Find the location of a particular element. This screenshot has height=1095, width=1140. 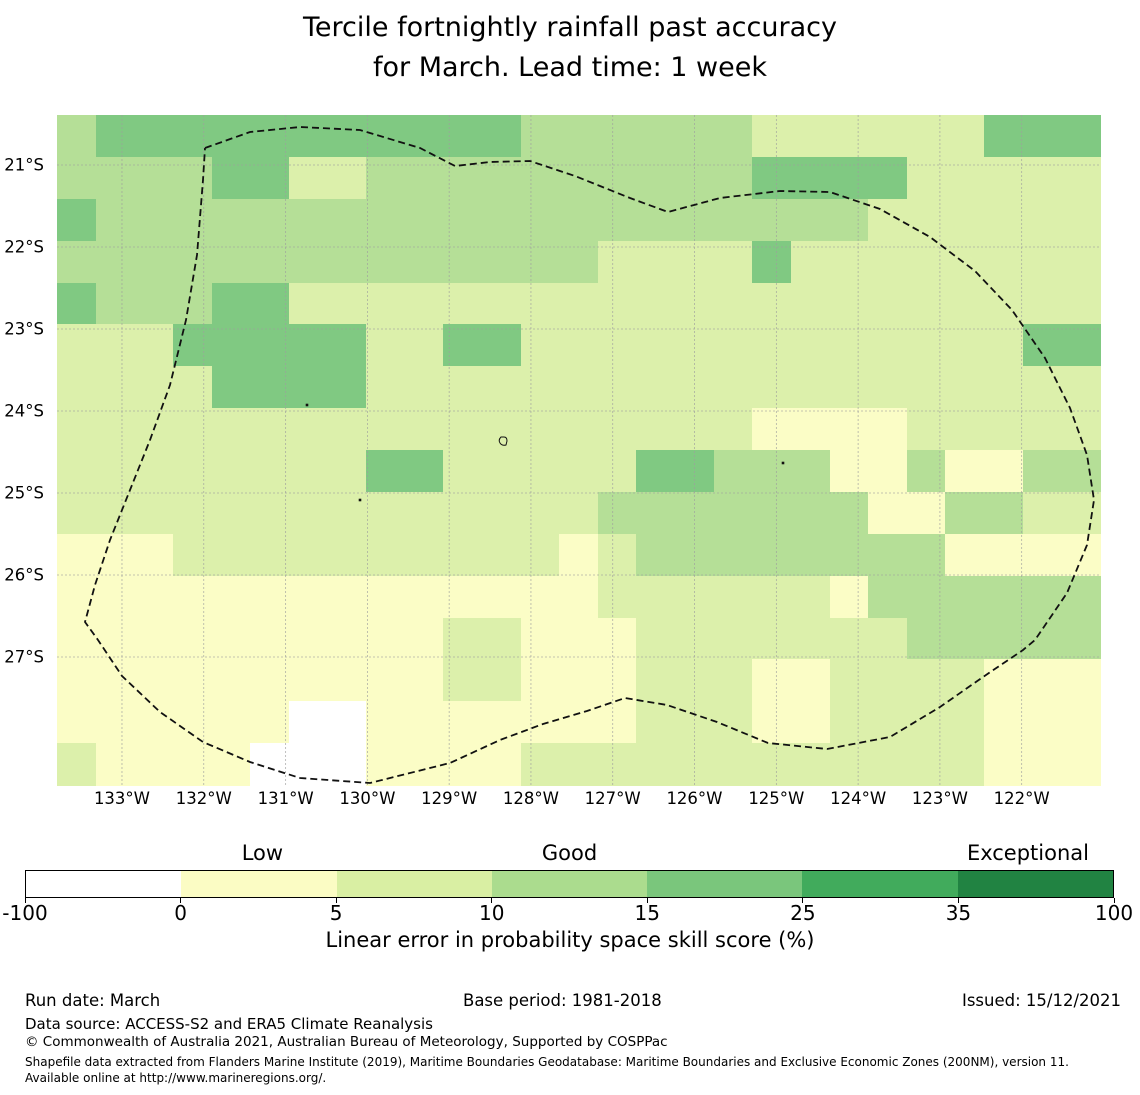

colorbar-segment is located at coordinates (104, 884).